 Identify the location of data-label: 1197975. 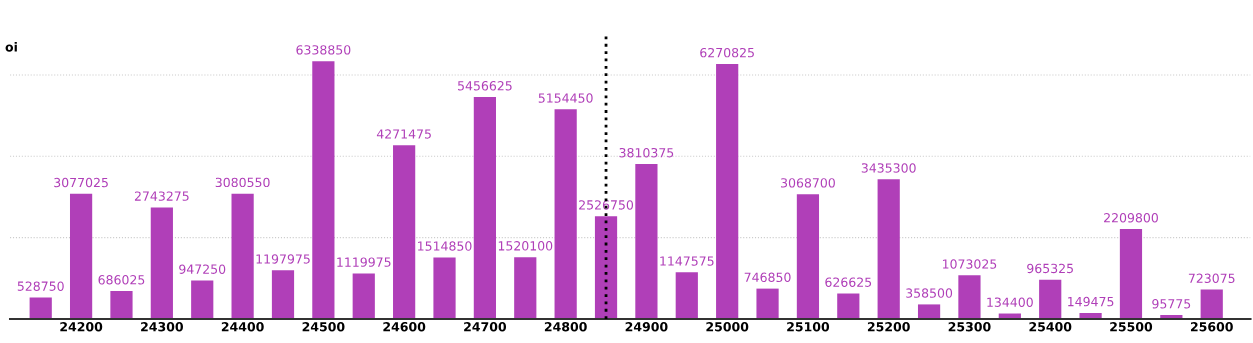
(283, 259).